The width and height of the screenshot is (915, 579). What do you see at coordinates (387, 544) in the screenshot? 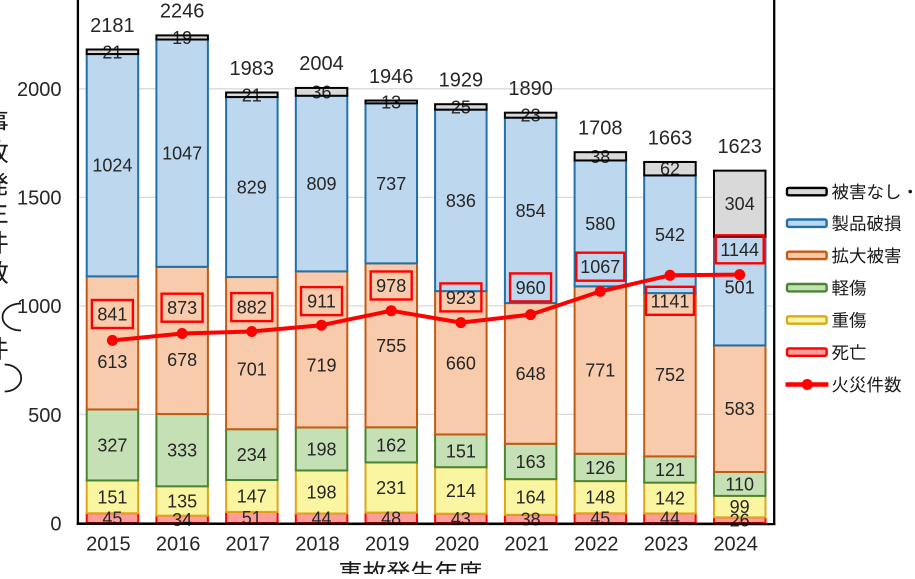
I see `svg-text: 2019` at bounding box center [387, 544].